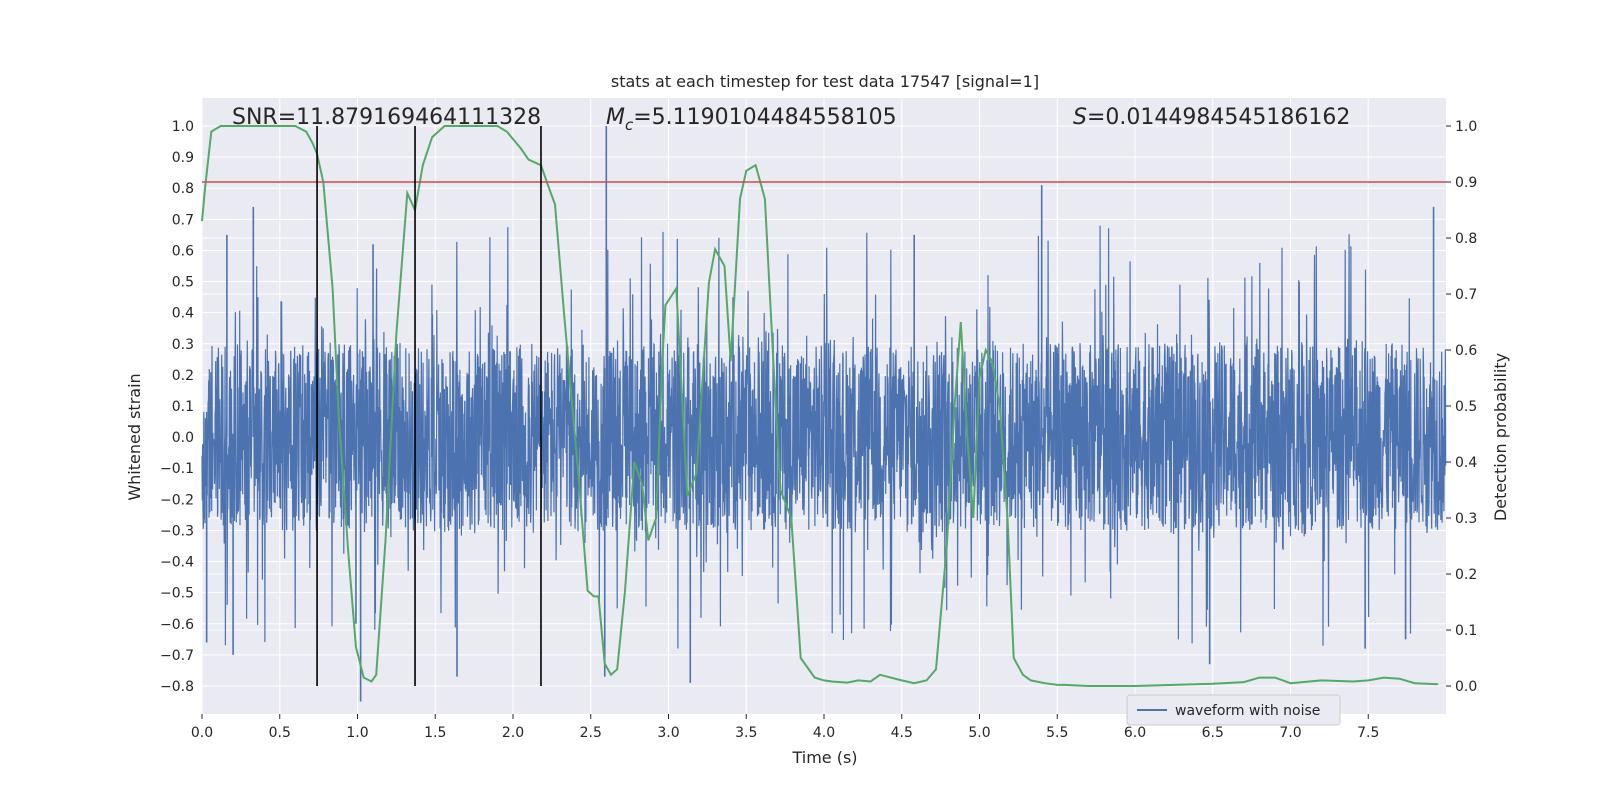 This screenshot has width=1600, height=800. I want to click on y-tick-label: −0.7, so click(177, 656).